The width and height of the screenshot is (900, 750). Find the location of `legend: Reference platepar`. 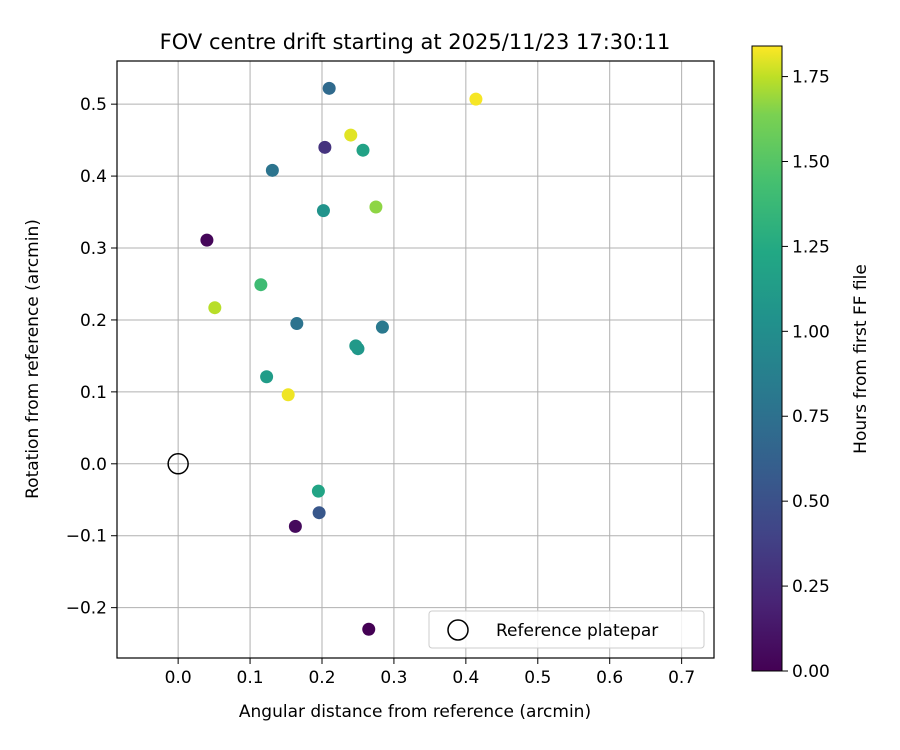

legend: Reference platepar is located at coordinates (566, 629).